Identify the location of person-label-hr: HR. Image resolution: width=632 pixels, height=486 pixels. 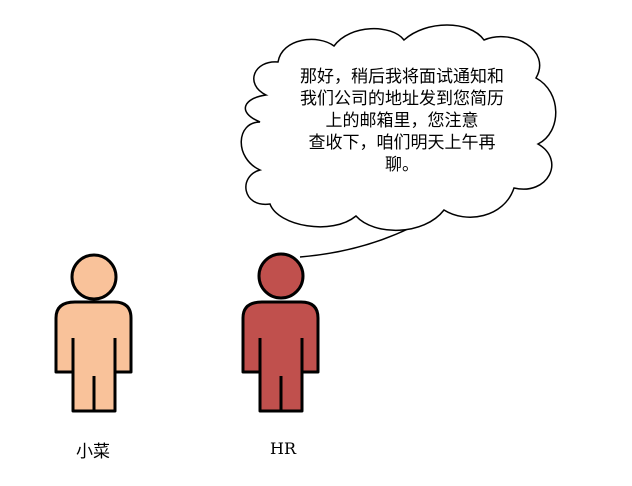
(283, 448).